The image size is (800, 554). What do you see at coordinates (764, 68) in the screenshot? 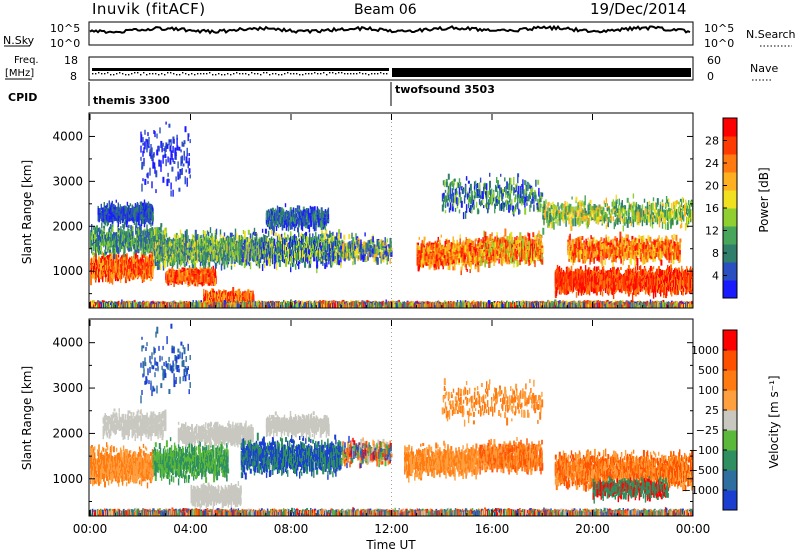
I see `nave-label: Nave` at bounding box center [764, 68].